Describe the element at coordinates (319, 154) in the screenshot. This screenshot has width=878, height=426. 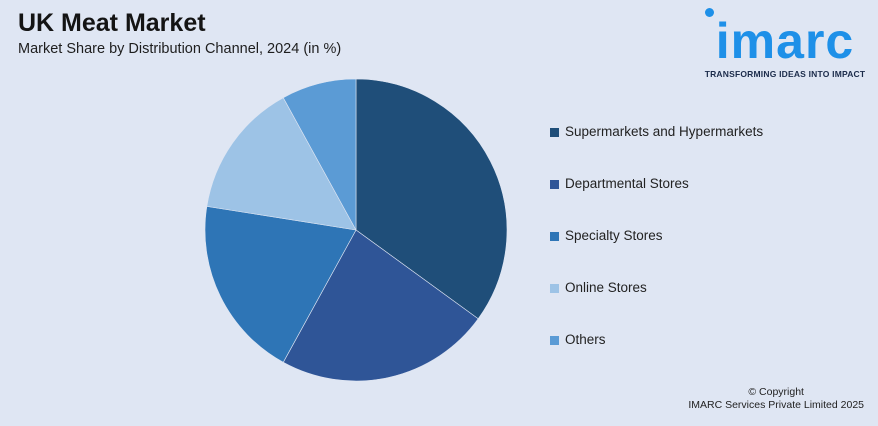
I see `pie-slice-others` at that location.